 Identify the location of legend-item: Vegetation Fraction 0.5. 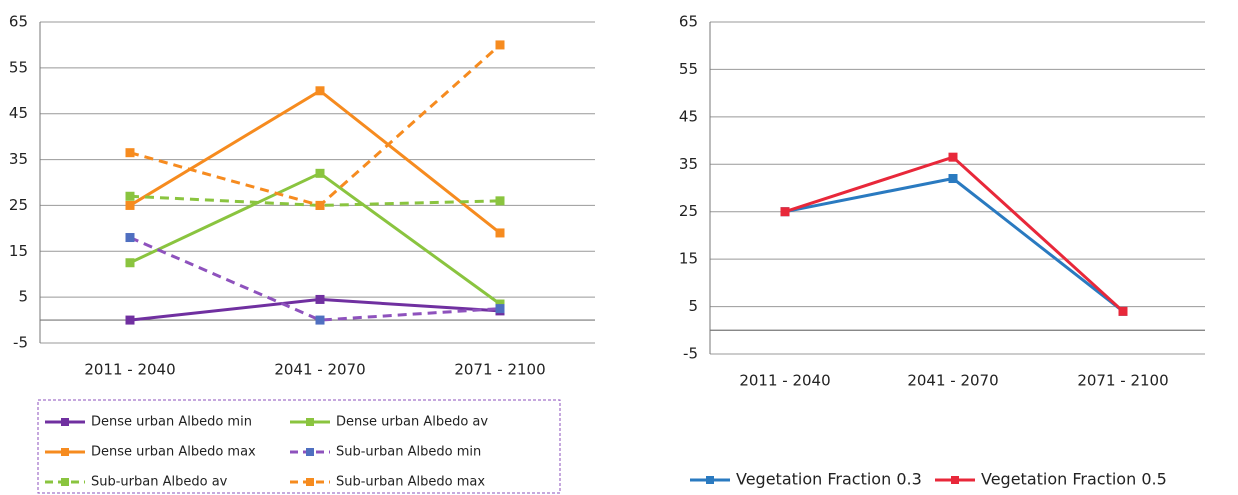
(1051, 479).